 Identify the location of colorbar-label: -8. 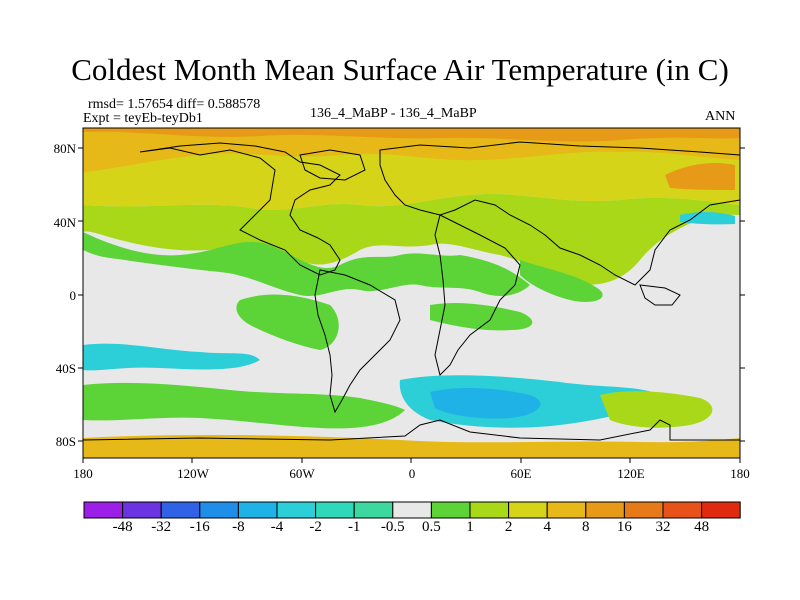
(238, 527).